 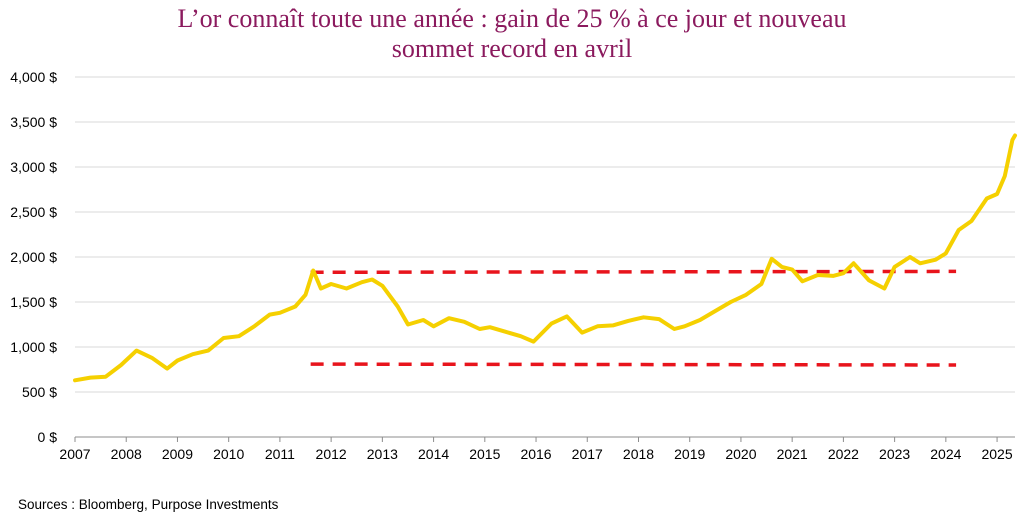 What do you see at coordinates (126, 454) in the screenshot?
I see `x-tick-label: 2008` at bounding box center [126, 454].